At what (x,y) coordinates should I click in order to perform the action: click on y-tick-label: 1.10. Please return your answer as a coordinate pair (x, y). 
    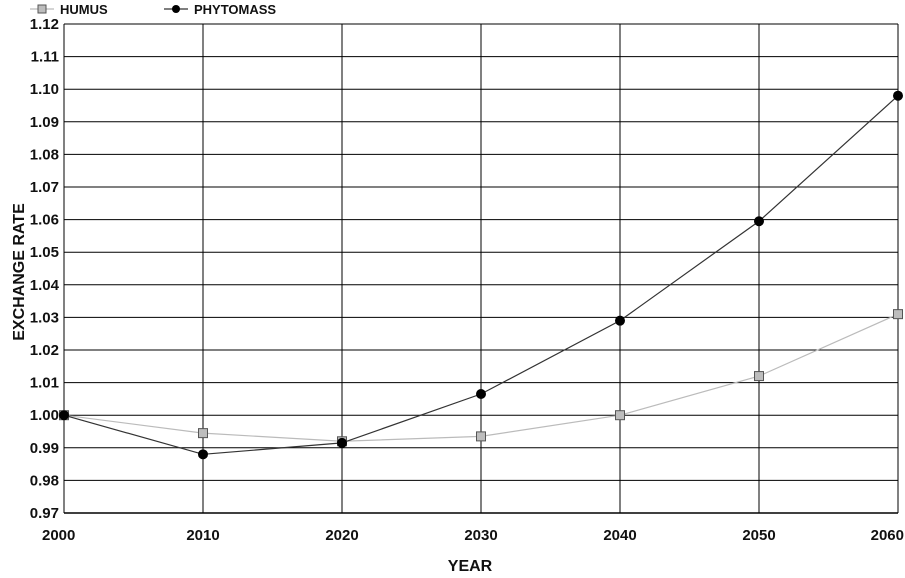
    Looking at the image, I should click on (44, 89).